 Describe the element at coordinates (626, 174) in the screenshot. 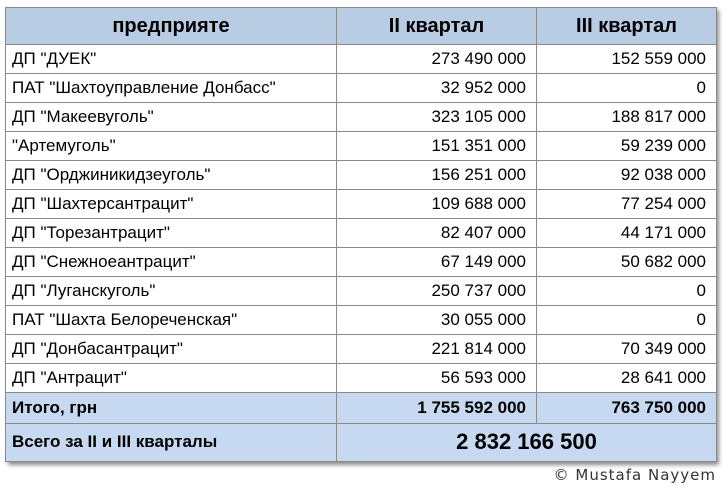

I see `q3-value: 92 038 000` at that location.